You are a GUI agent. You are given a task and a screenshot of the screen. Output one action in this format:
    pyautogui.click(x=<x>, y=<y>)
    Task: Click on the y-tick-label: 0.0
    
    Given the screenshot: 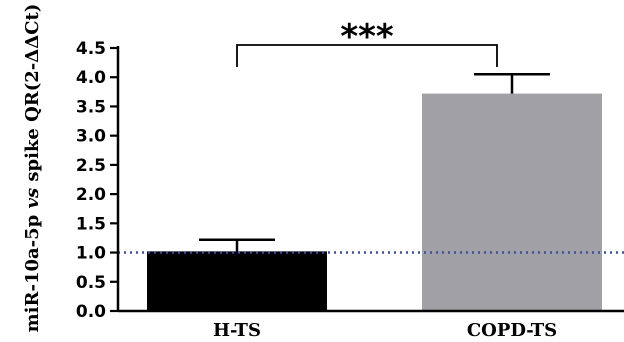 What is the action you would take?
    pyautogui.click(x=91, y=312)
    